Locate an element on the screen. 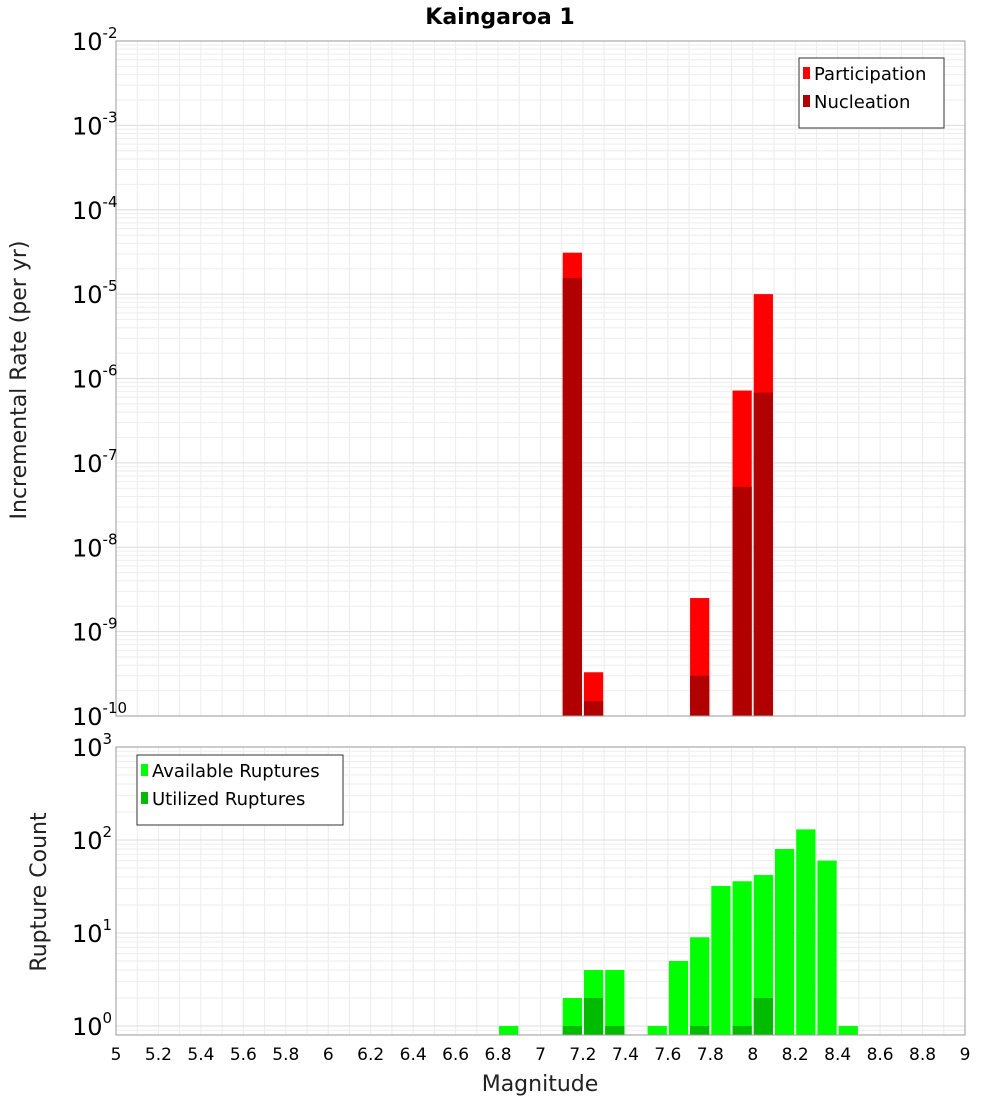  x-tick-label: 7 is located at coordinates (540, 1055).